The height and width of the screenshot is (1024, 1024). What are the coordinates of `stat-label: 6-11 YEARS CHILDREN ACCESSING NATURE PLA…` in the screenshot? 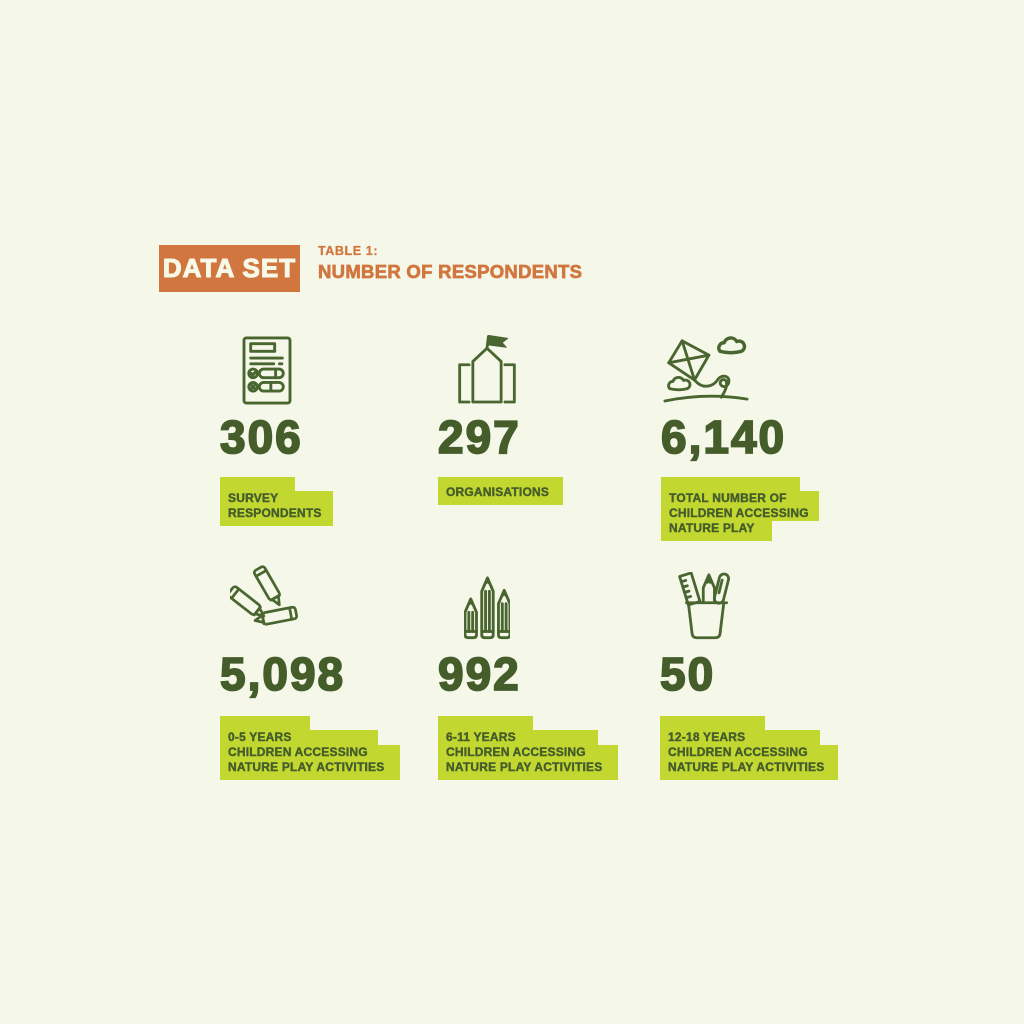 It's located at (545, 748).